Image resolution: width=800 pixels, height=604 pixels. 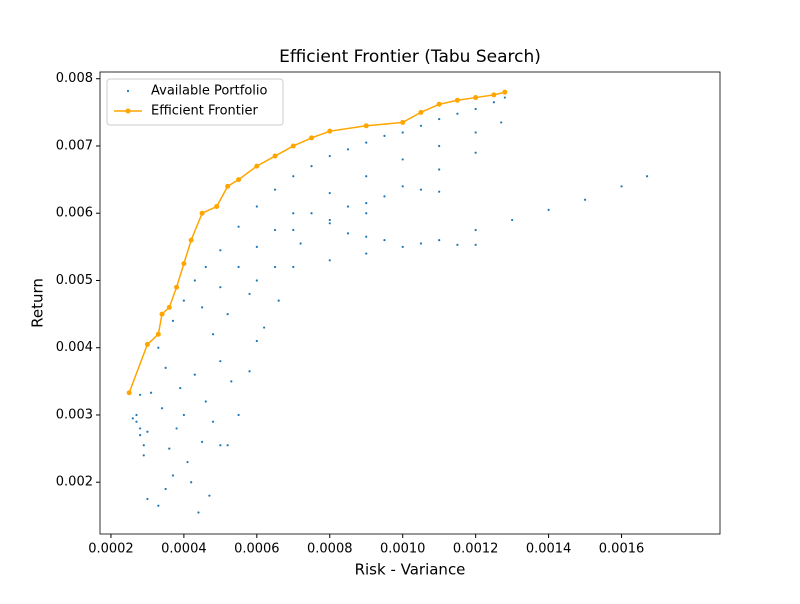 What do you see at coordinates (410, 570) in the screenshot?
I see `x-axis-label: Risk - Variance` at bounding box center [410, 570].